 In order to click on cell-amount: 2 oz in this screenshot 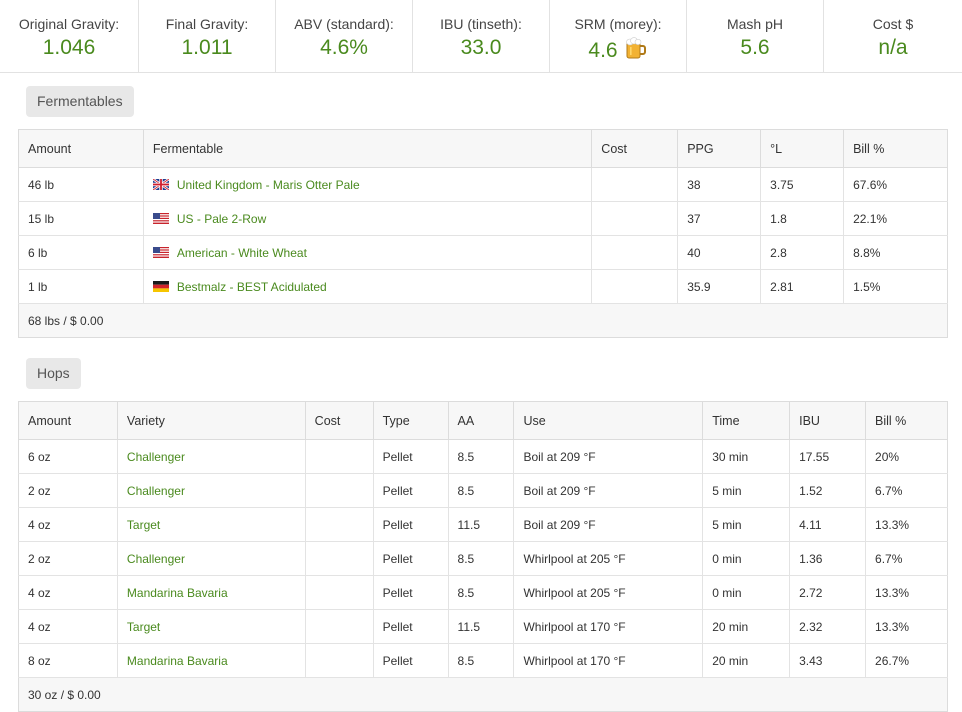, I will do `click(68, 558)`.